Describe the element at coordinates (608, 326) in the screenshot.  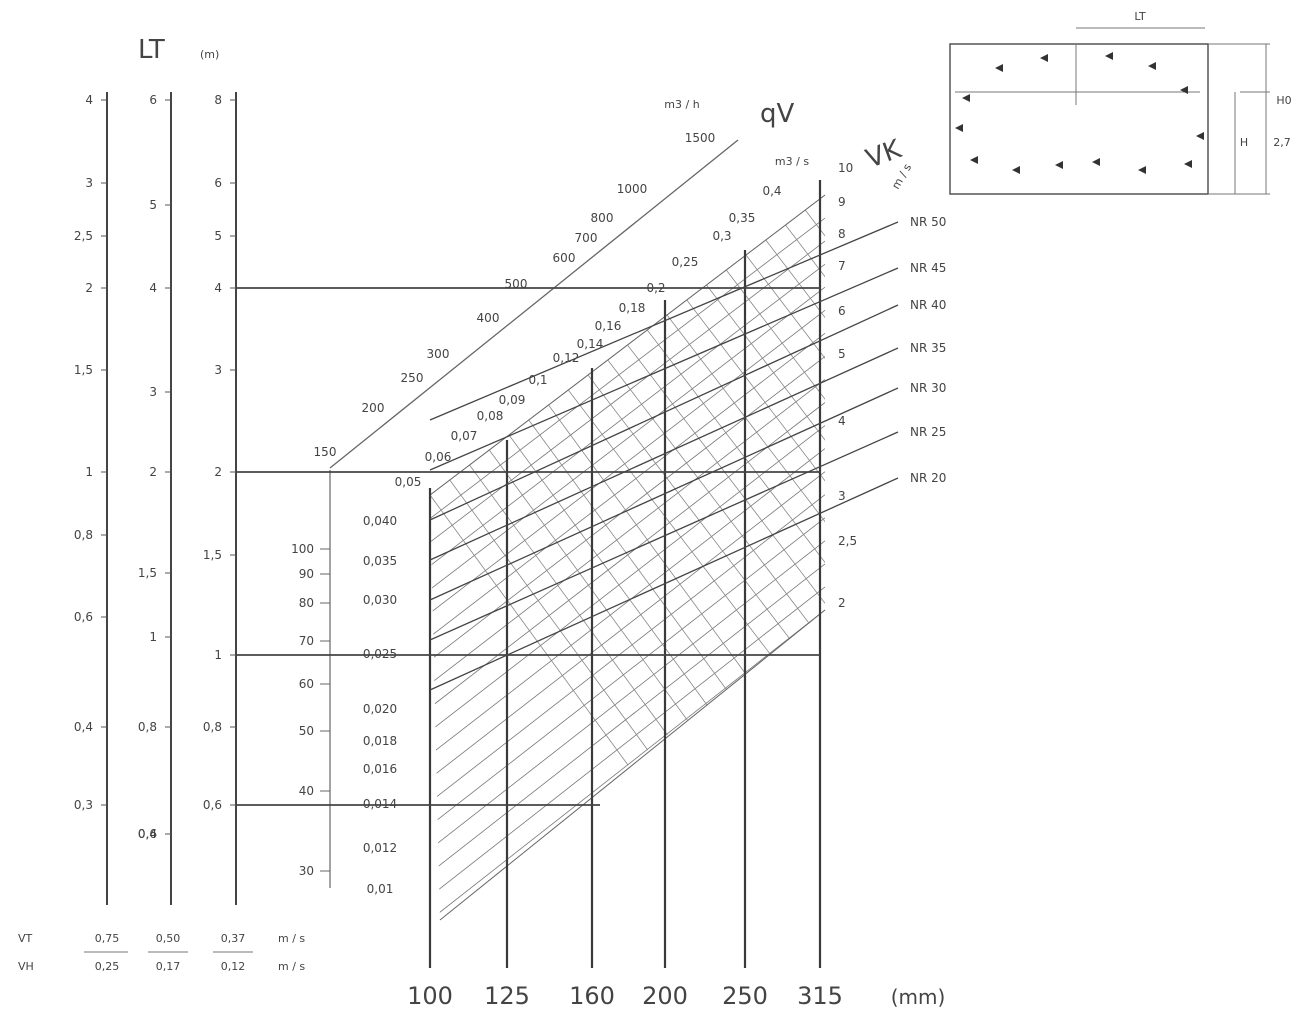
I see `flow-m3s-tick-label: 0,16` at that location.